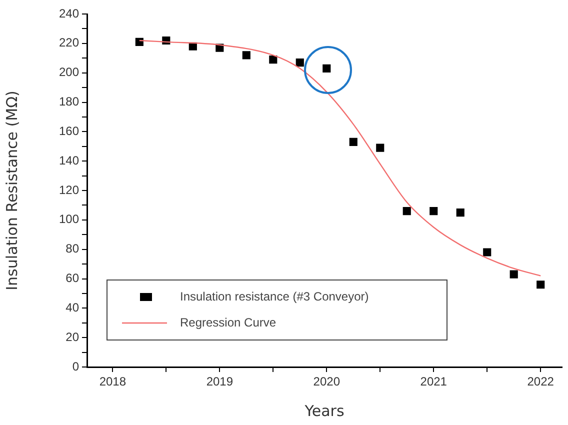 The height and width of the screenshot is (425, 568). Describe the element at coordinates (69, 13) in the screenshot. I see `y-tick-label: 240` at that location.